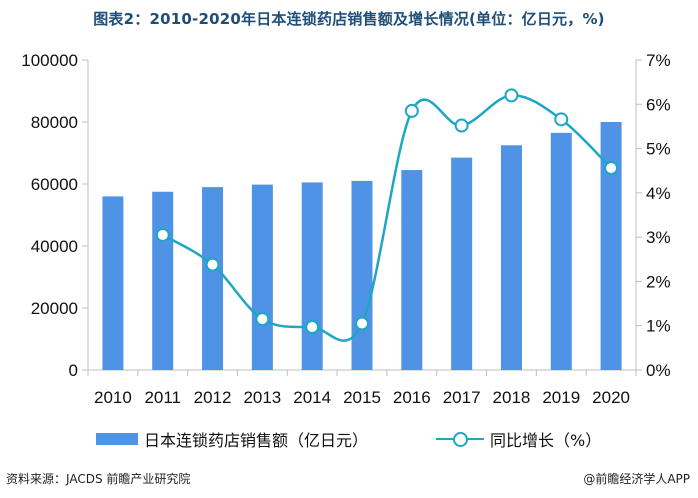  Describe the element at coordinates (73, 370) in the screenshot. I see `y-left-tick-label: 0` at that location.